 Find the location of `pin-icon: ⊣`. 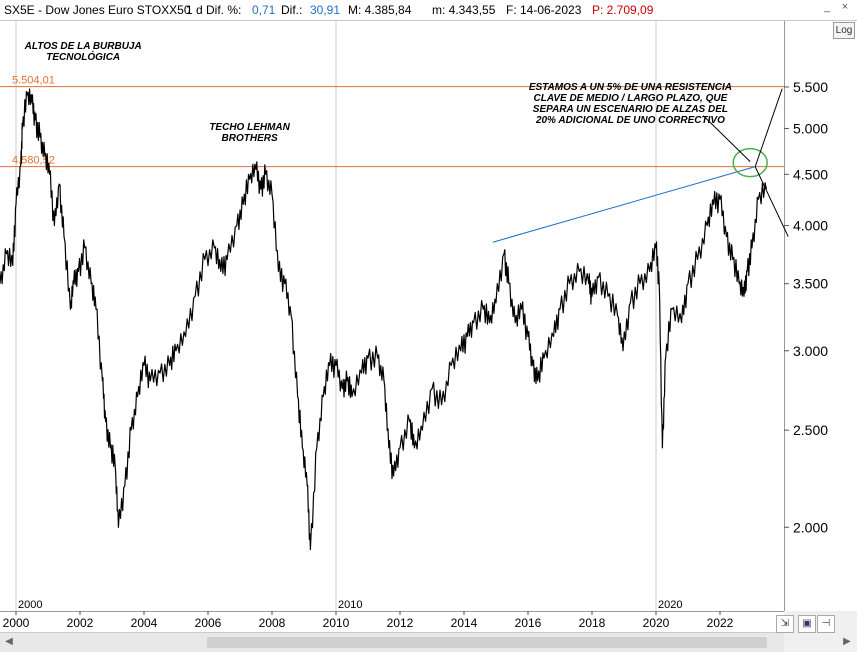

pin-icon: ⊣ is located at coordinates (826, 624).